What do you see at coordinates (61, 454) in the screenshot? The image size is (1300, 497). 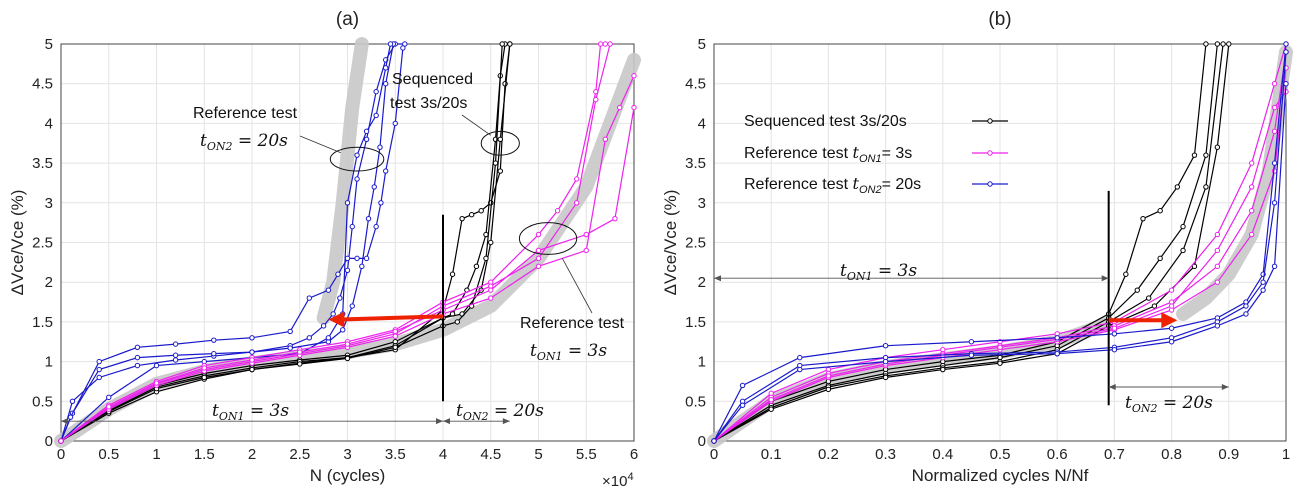 I see `x-tick-label: 0` at bounding box center [61, 454].